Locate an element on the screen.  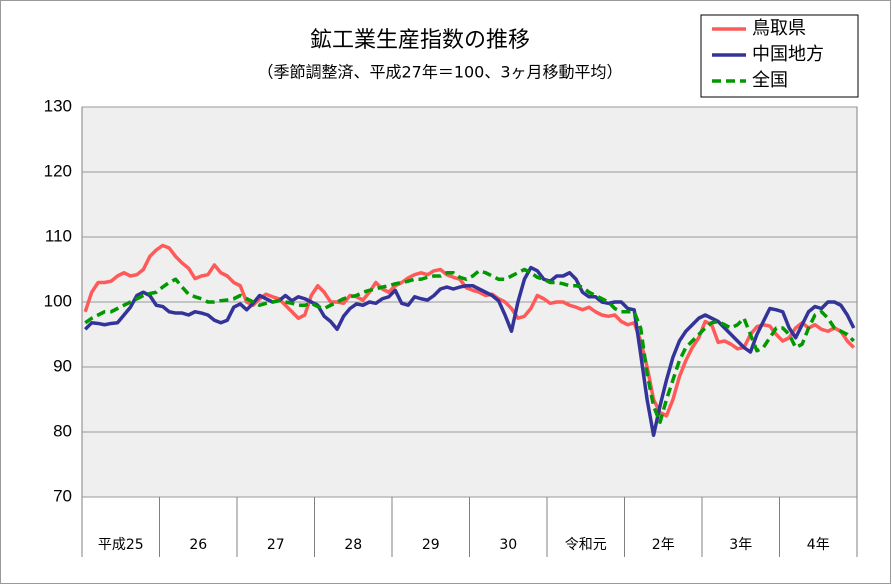
legend-label: 中国地方 is located at coordinates (788, 54).